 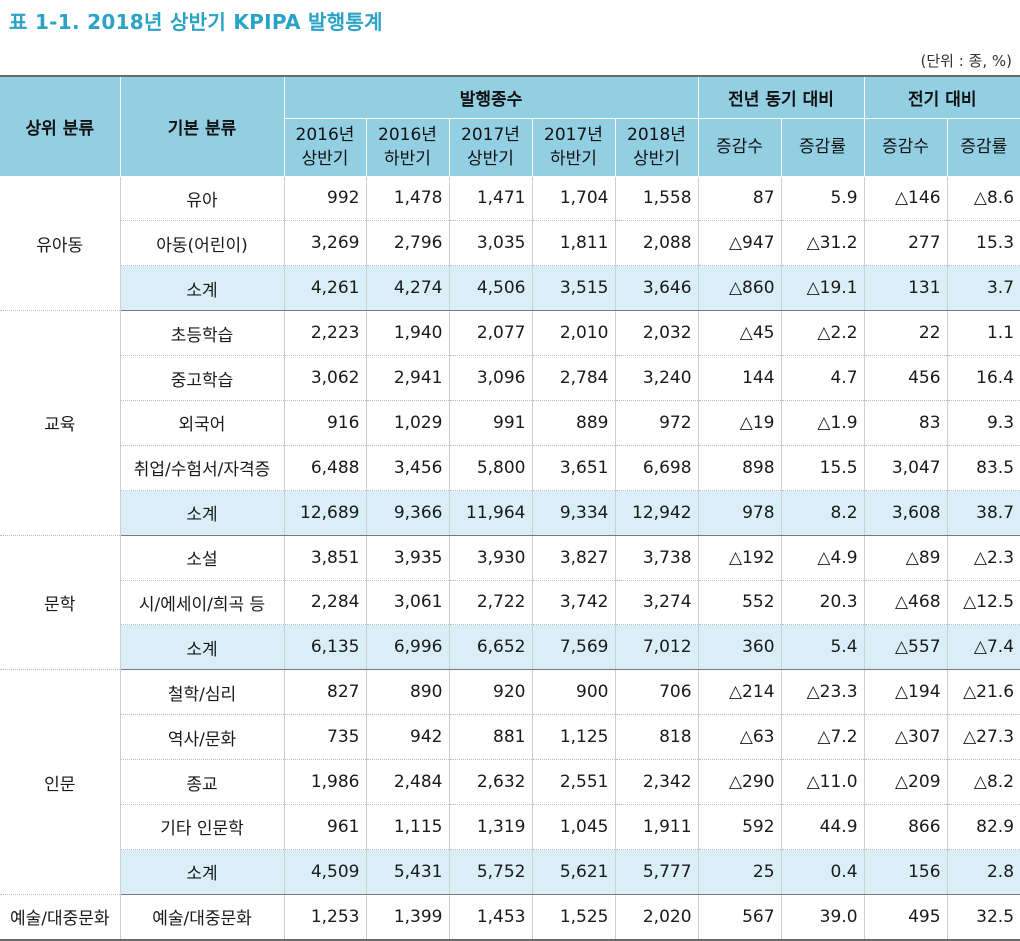 What do you see at coordinates (573, 243) in the screenshot?
I see `value-cell: 1,811` at bounding box center [573, 243].